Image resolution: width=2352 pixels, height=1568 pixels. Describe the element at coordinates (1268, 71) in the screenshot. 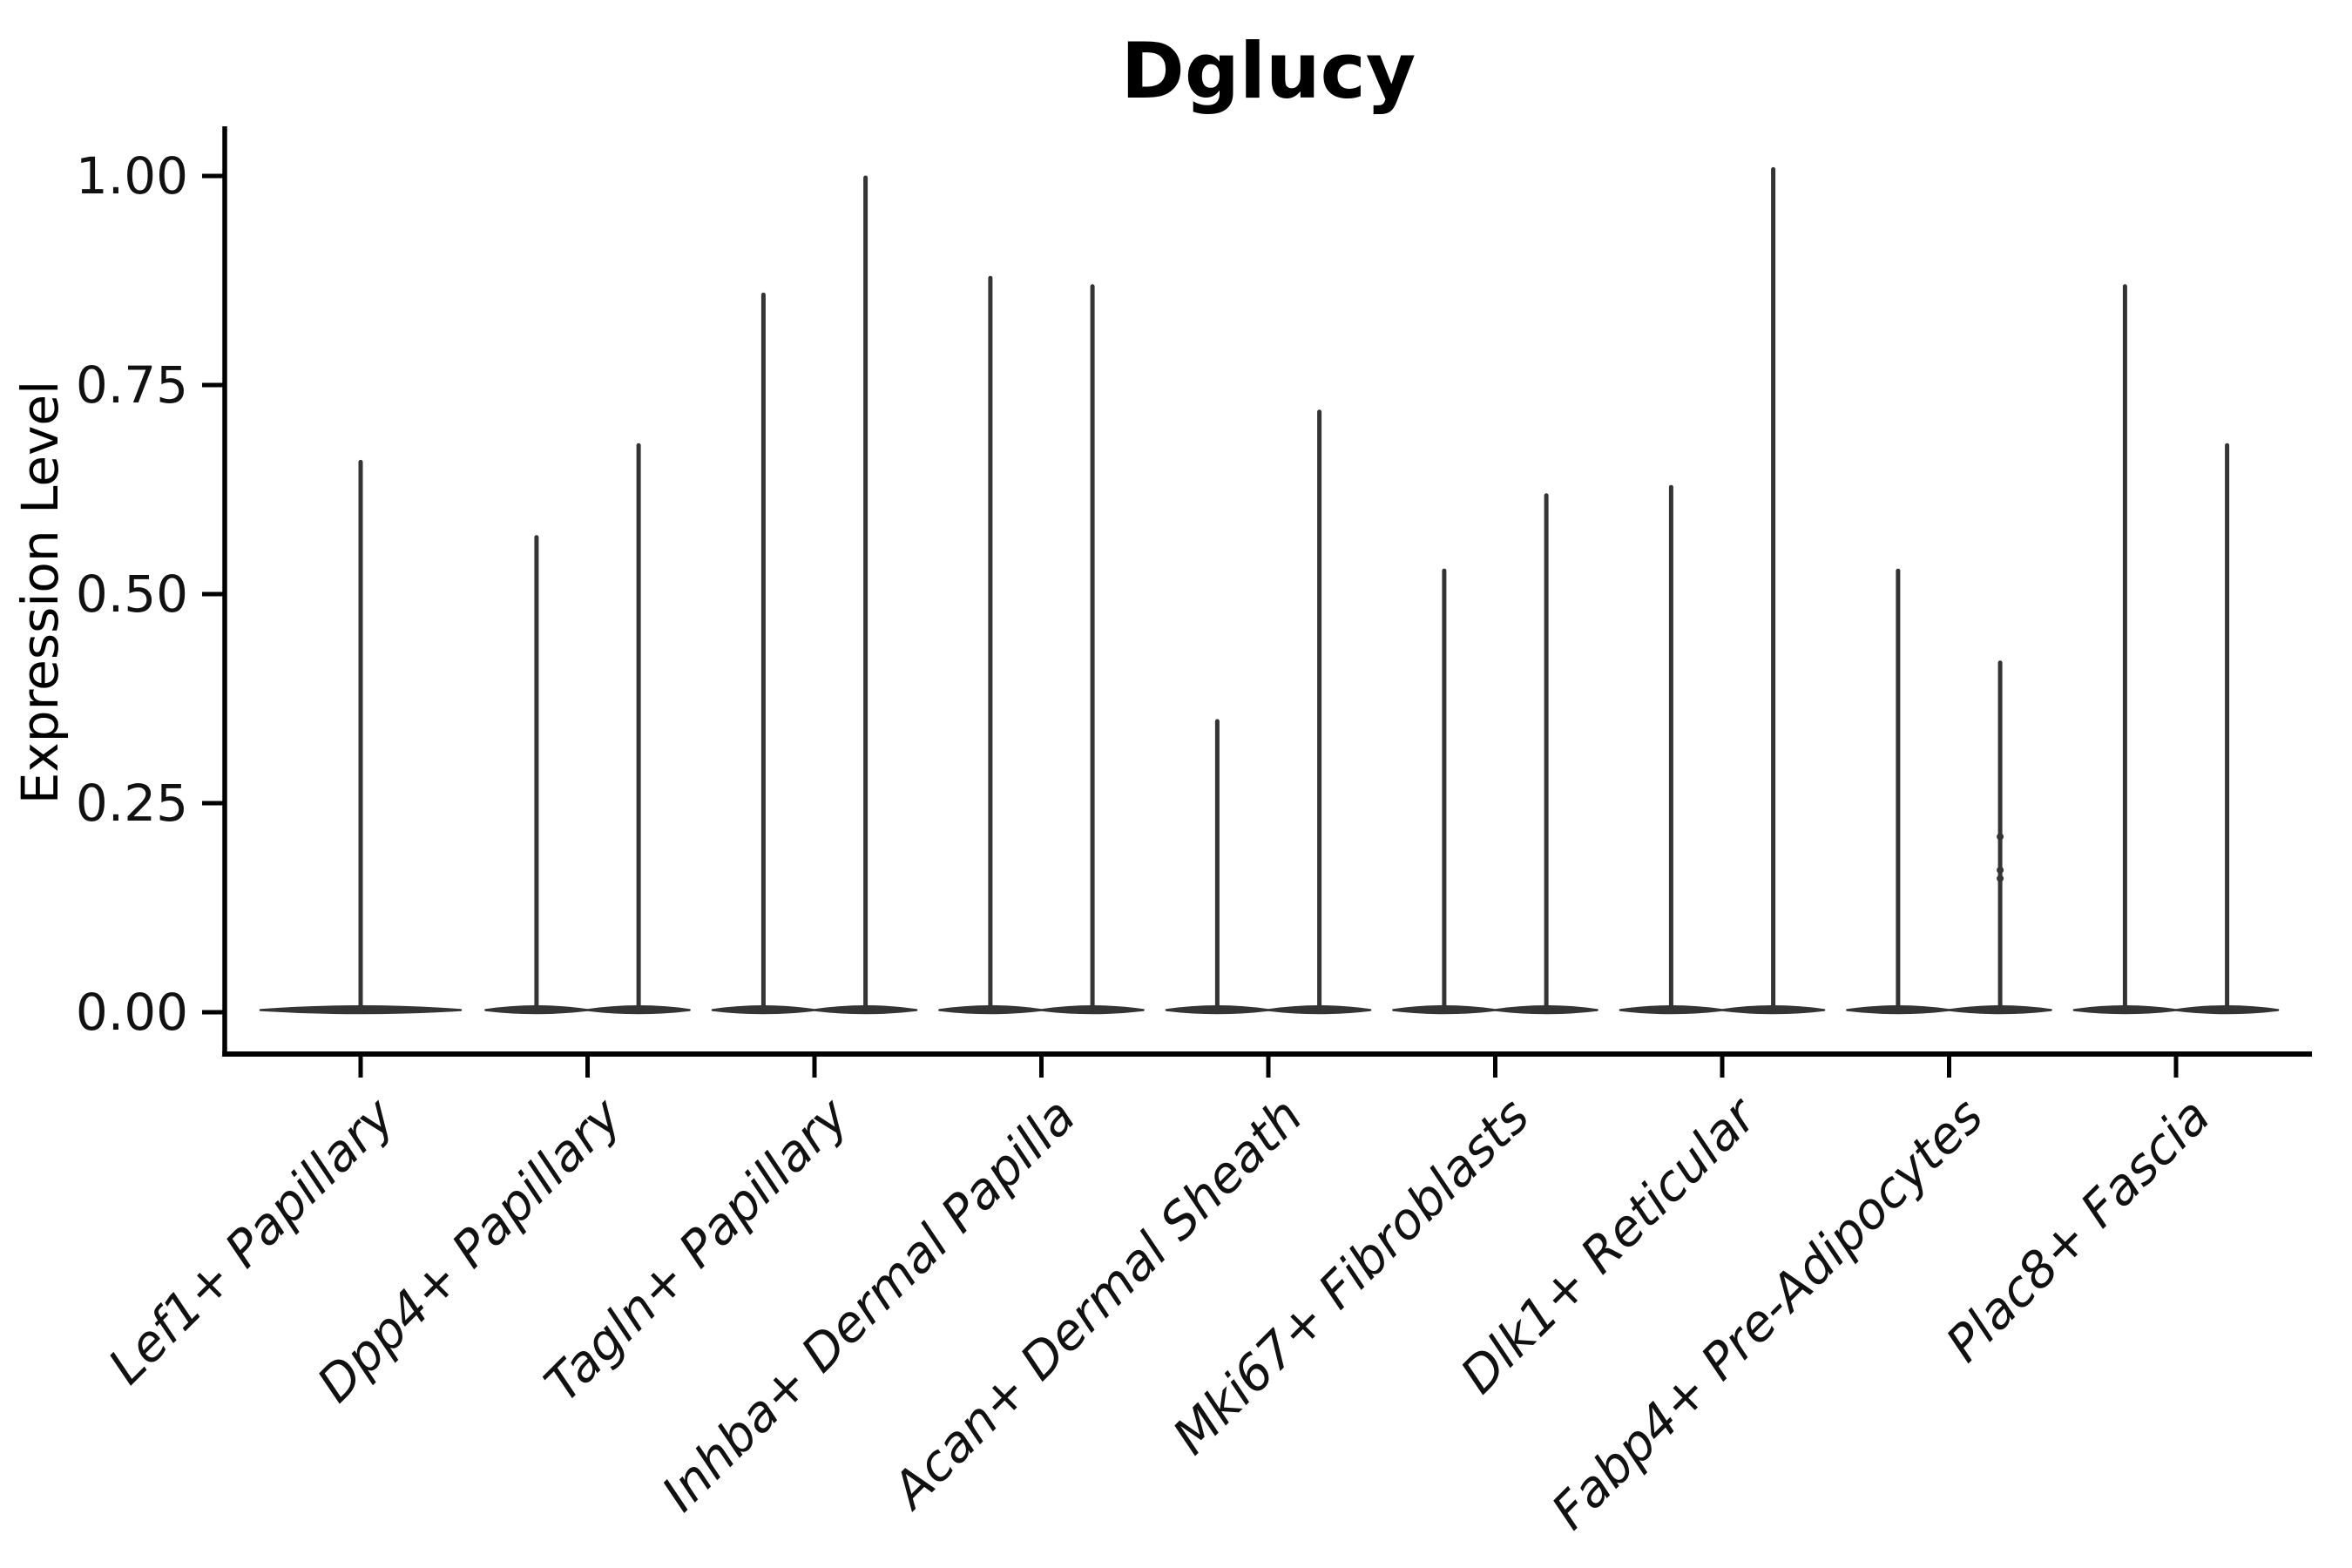

I see `chart-title: Dglucy` at that location.